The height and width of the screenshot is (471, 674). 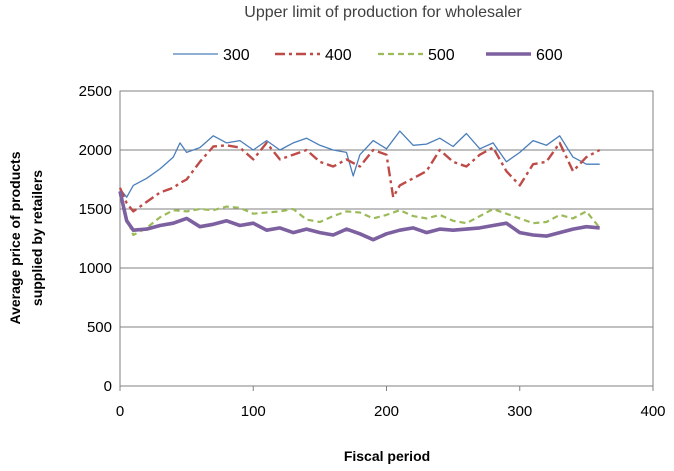 What do you see at coordinates (519, 411) in the screenshot?
I see `x-tick-label: 300` at bounding box center [519, 411].